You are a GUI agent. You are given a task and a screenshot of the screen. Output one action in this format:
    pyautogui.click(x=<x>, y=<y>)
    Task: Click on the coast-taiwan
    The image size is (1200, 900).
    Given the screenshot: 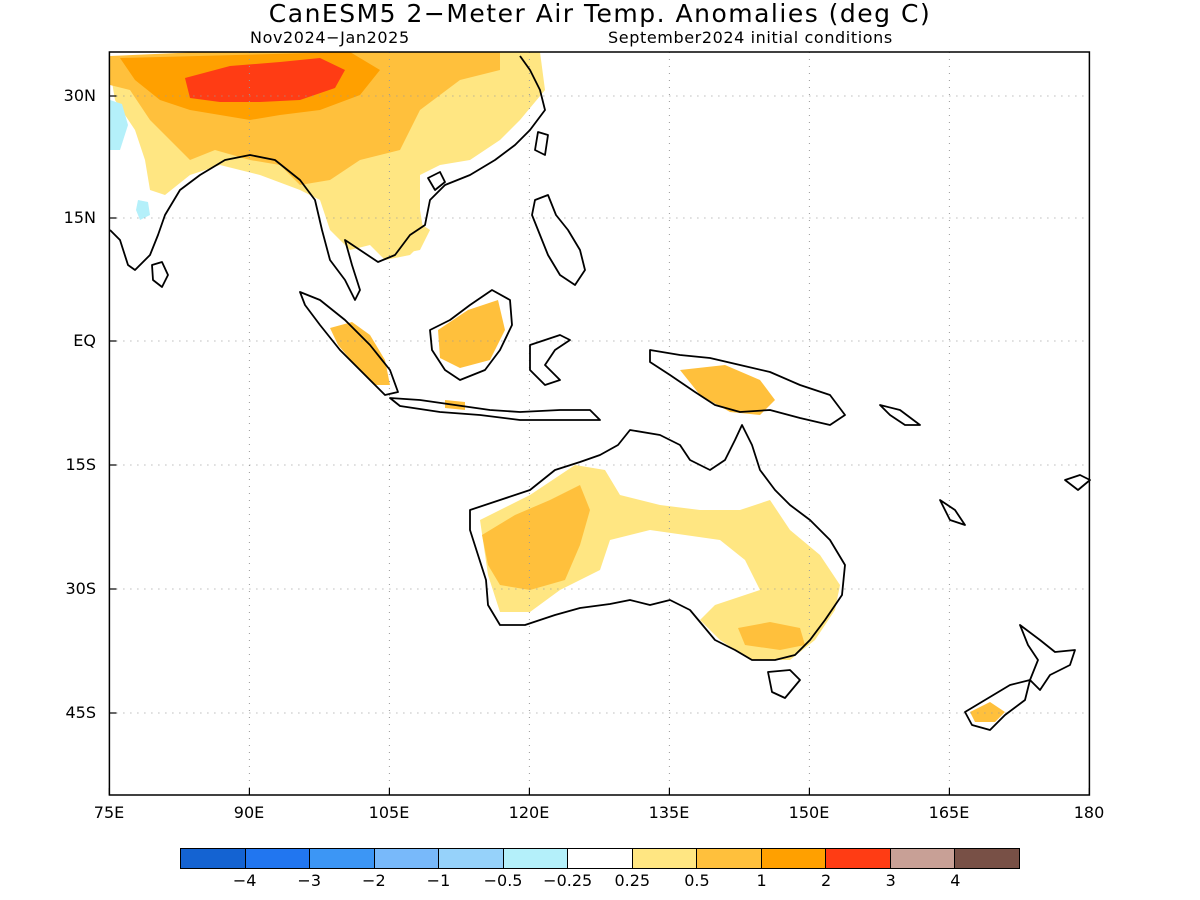 What is the action you would take?
    pyautogui.click(x=541, y=143)
    